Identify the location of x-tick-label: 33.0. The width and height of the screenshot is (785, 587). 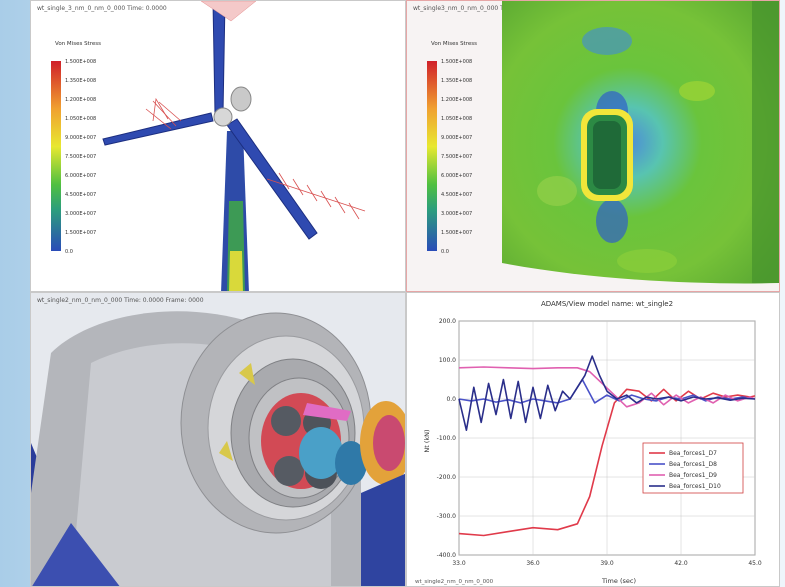
(459, 563).